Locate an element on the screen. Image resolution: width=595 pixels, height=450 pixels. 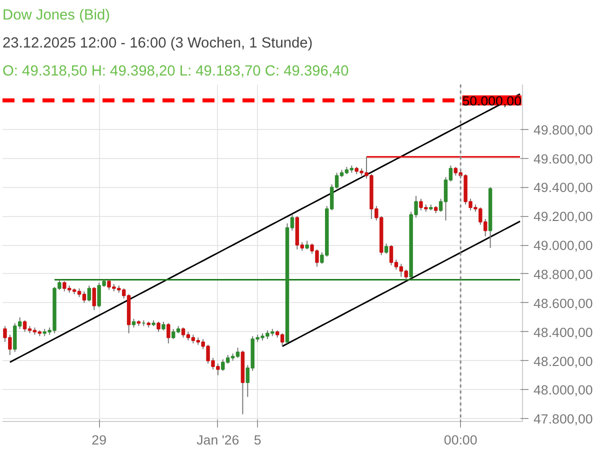
x-tick-label: 5 is located at coordinates (258, 440).